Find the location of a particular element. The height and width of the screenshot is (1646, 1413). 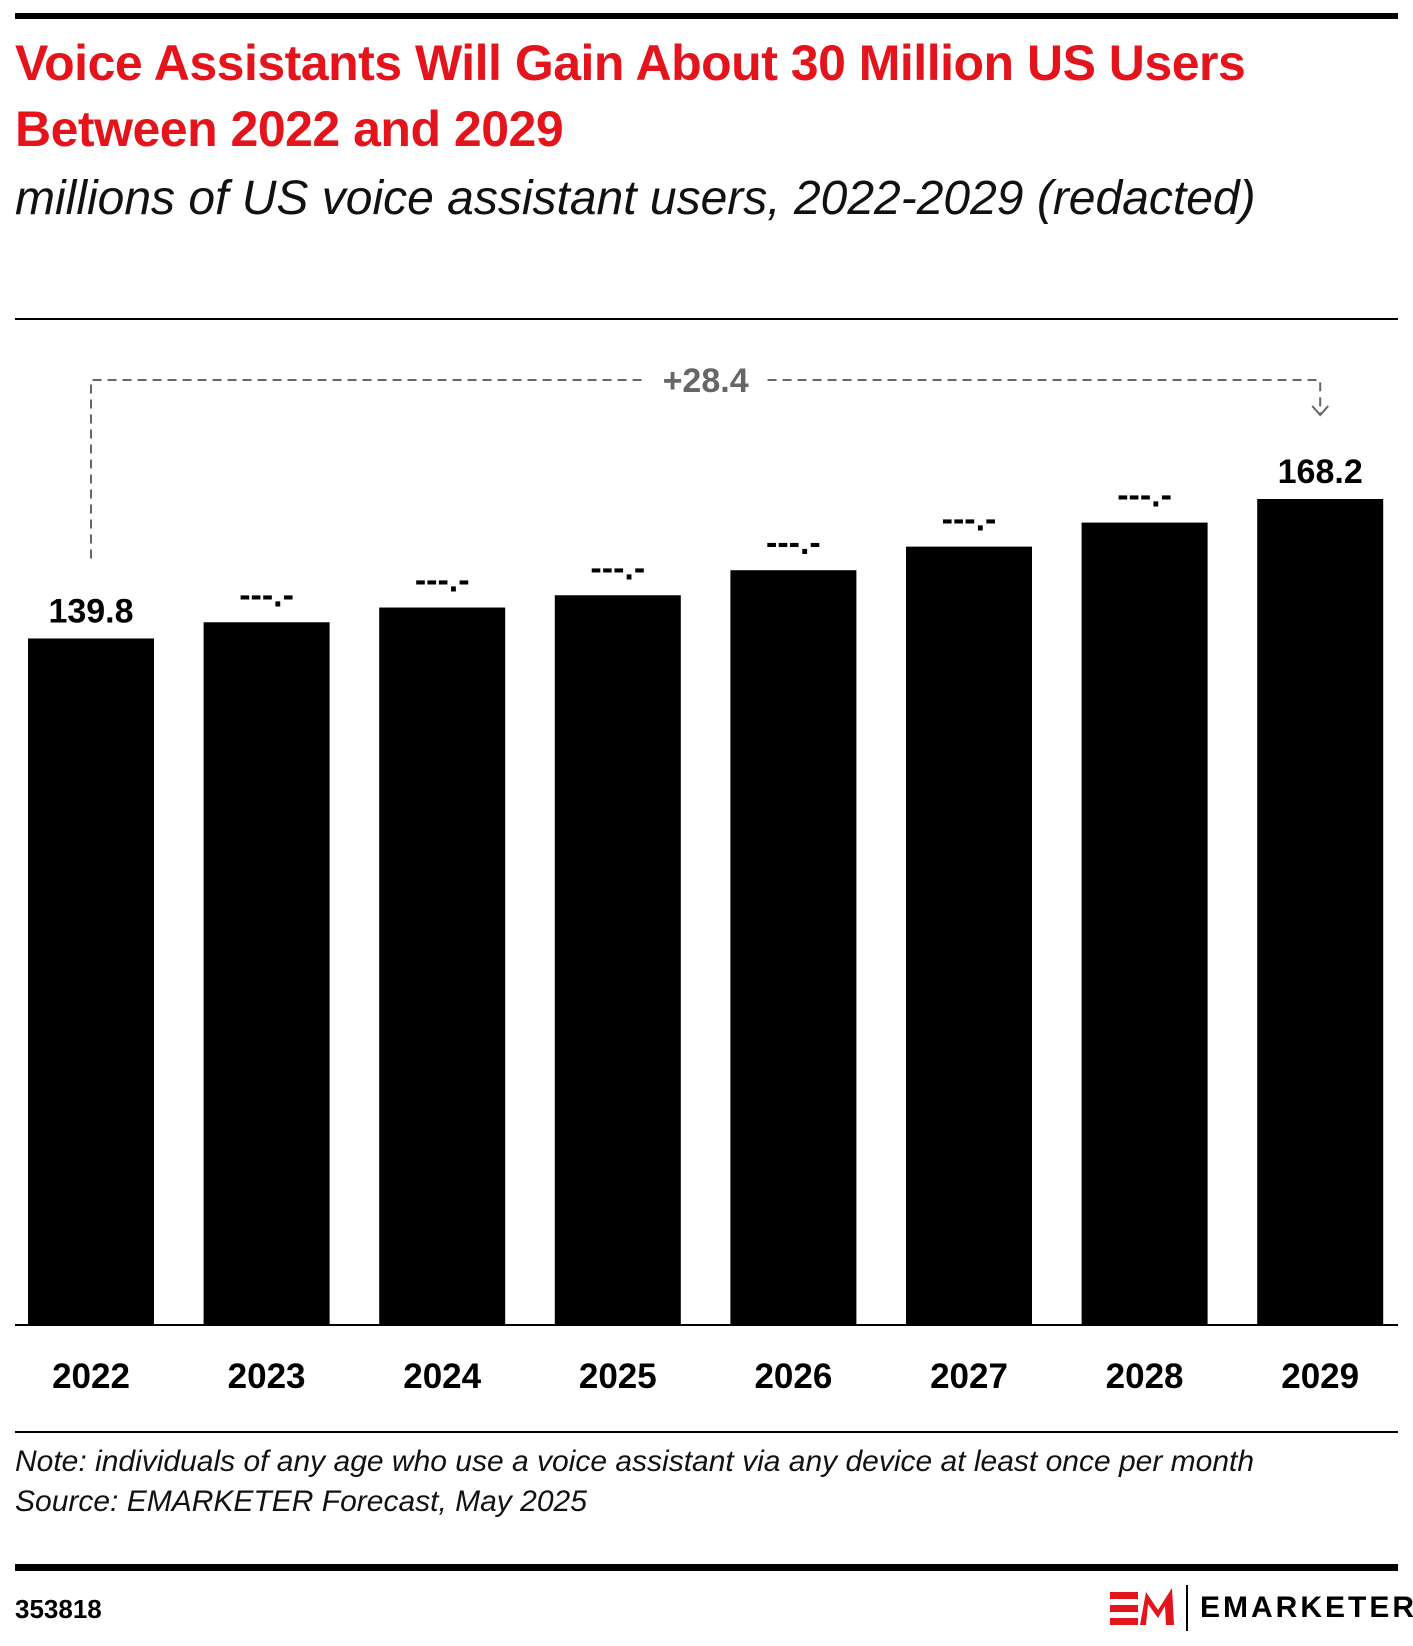

logo-divider is located at coordinates (1187, 1608).